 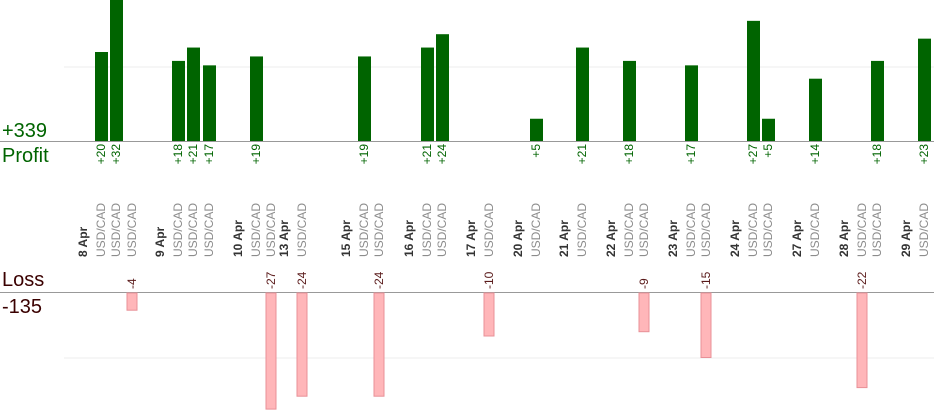 I want to click on date-label: 24 Apr, so click(x=735, y=238).